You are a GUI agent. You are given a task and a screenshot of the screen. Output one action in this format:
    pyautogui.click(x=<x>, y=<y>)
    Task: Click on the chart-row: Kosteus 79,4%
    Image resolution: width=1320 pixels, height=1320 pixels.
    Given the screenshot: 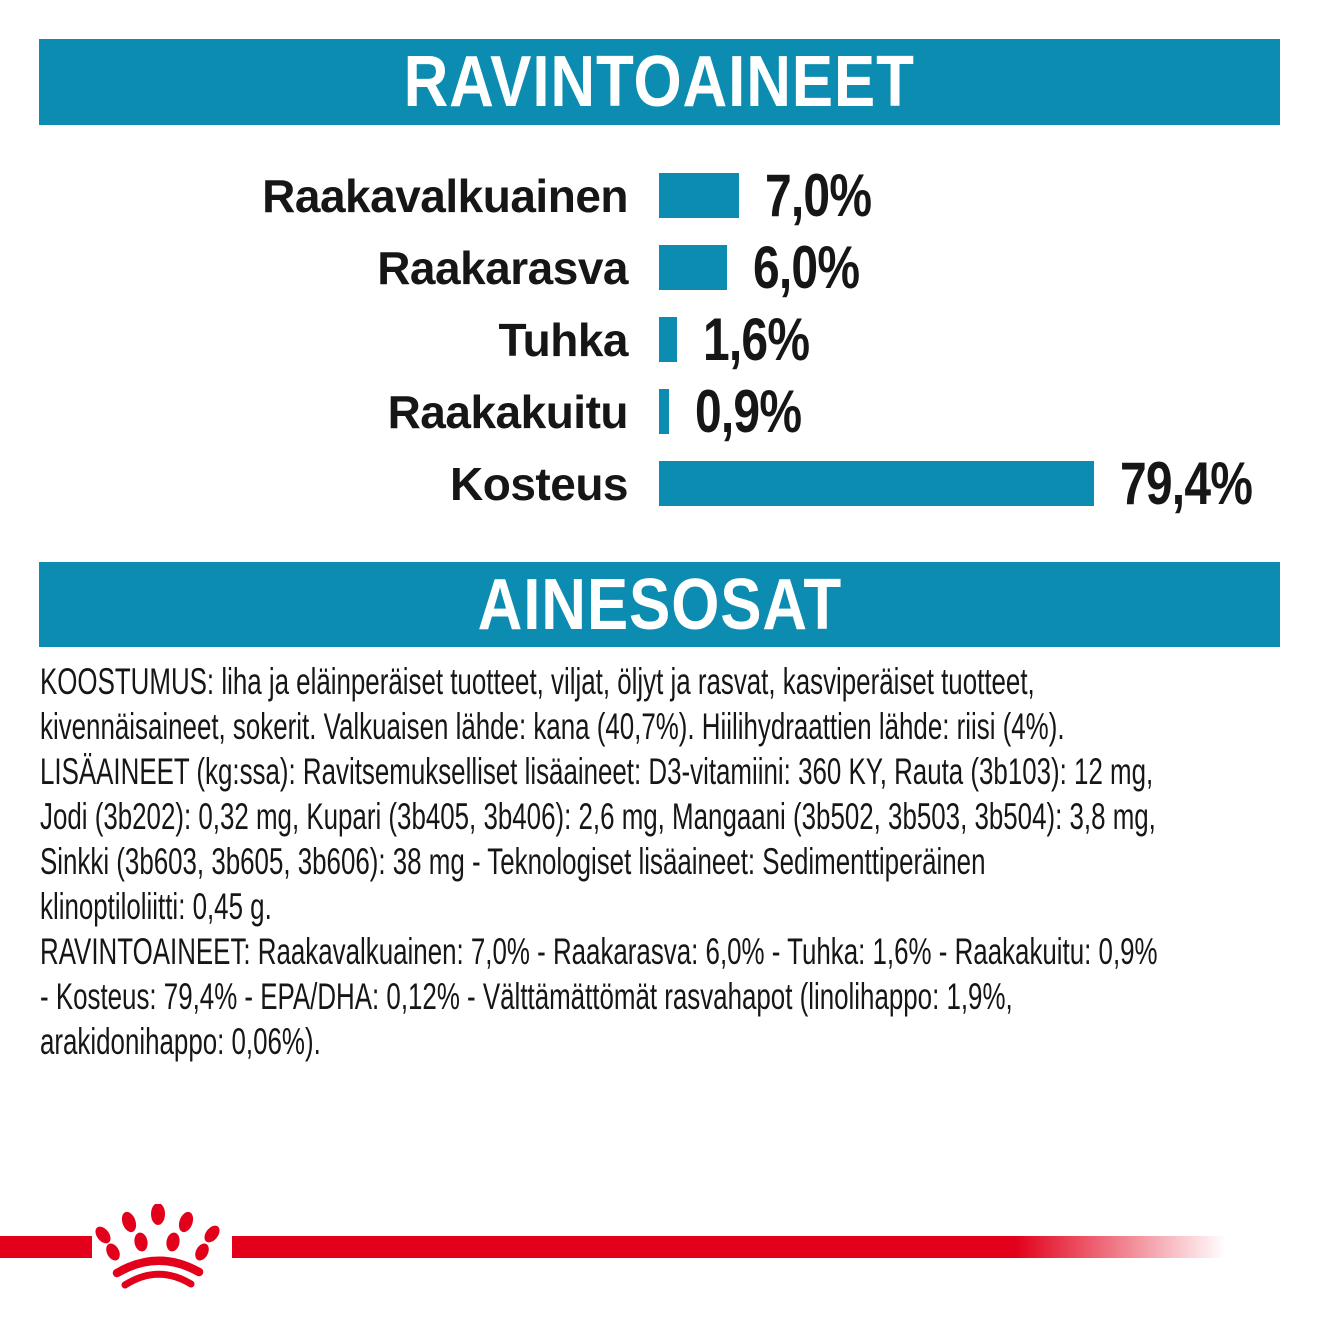 What is the action you would take?
    pyautogui.click(x=660, y=483)
    